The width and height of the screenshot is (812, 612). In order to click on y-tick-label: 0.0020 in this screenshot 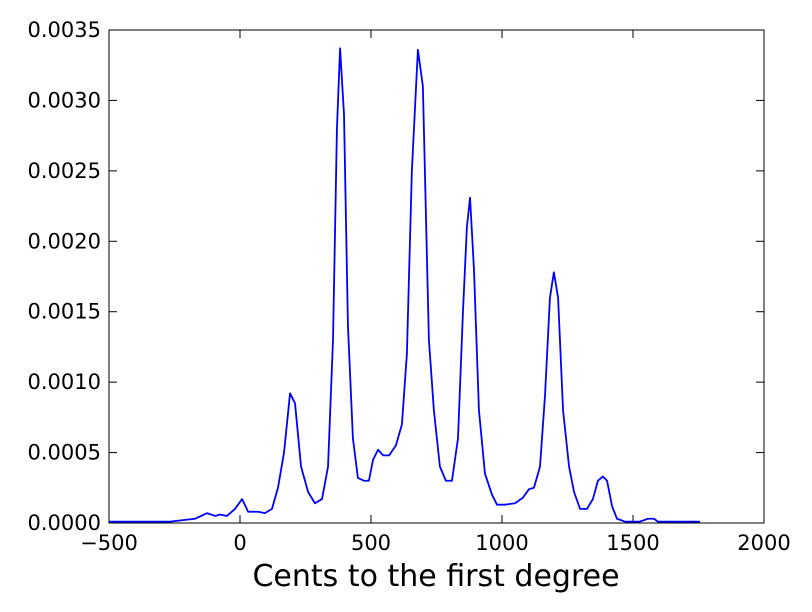, I will do `click(64, 241)`.